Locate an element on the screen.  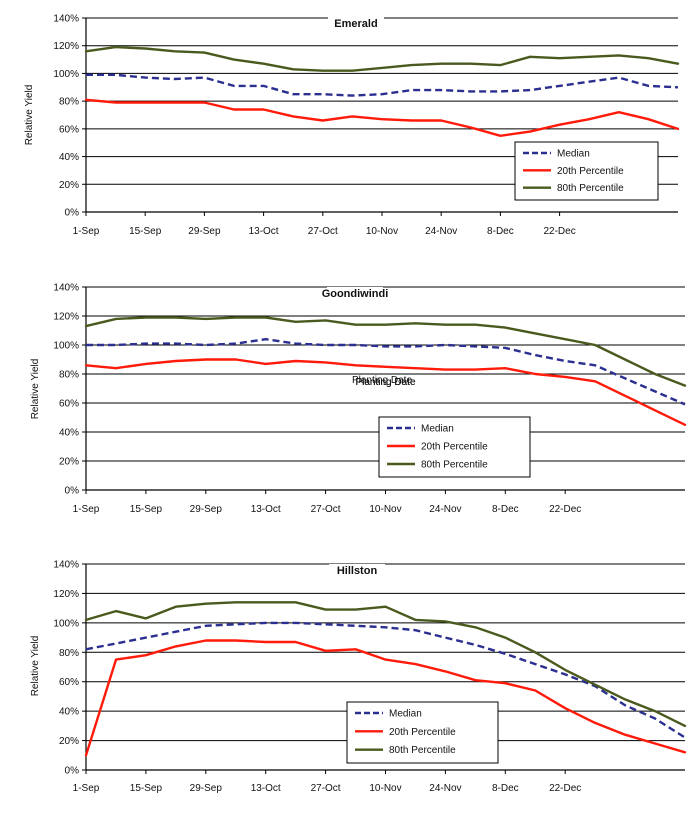
chart-title: Goondiwindi is located at coordinates (355, 294).